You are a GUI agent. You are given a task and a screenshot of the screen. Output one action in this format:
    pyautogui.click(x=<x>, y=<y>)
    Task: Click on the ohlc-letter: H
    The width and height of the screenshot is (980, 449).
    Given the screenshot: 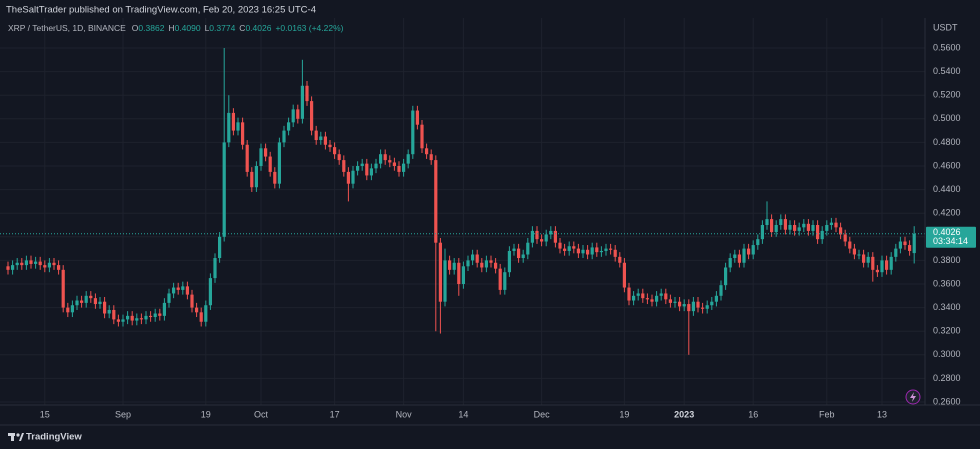 What is the action you would take?
    pyautogui.click(x=171, y=28)
    